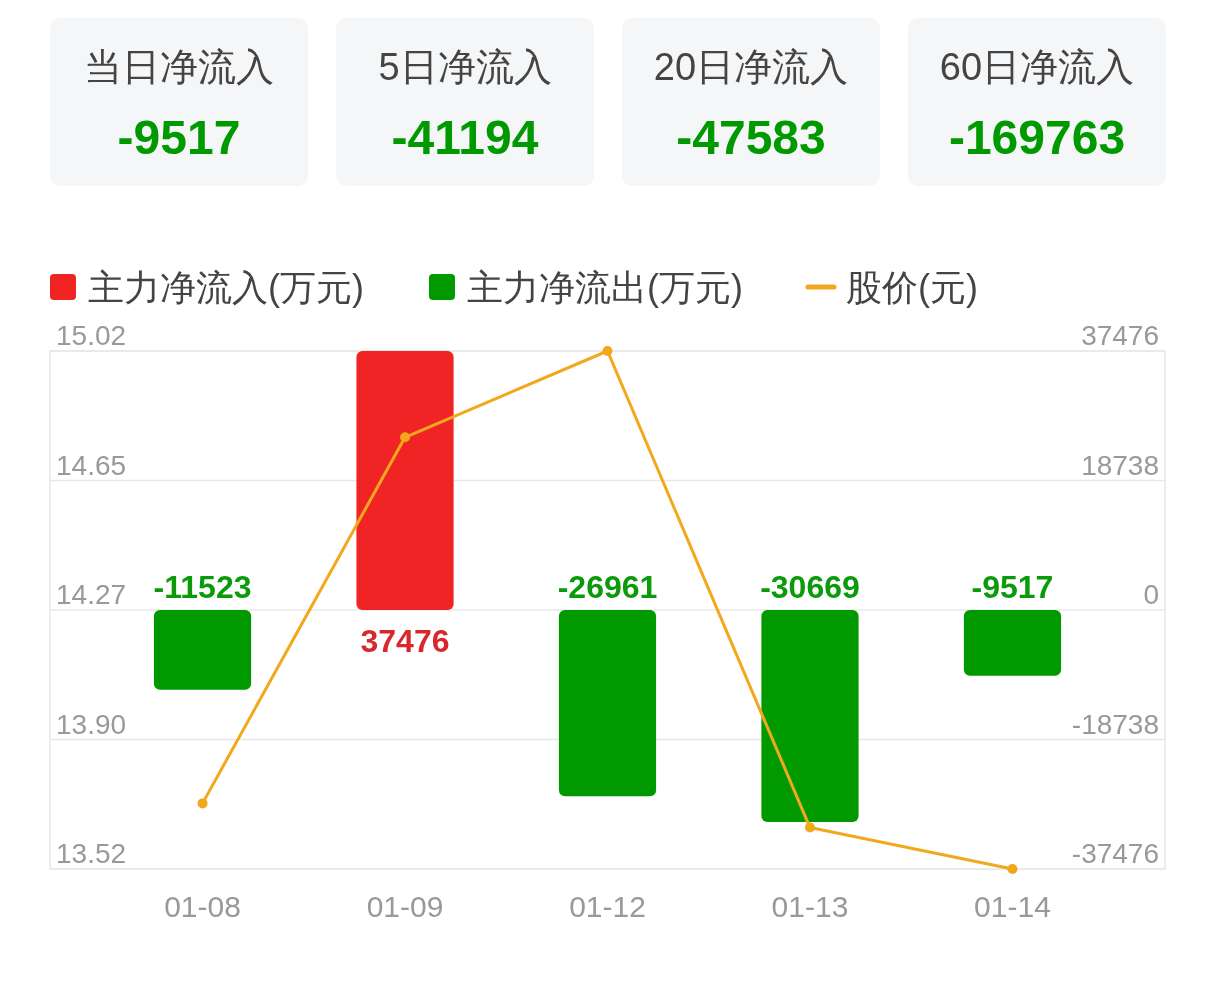 This screenshot has width=1208, height=999. What do you see at coordinates (202, 587) in the screenshot?
I see `data-label: -11523` at bounding box center [202, 587].